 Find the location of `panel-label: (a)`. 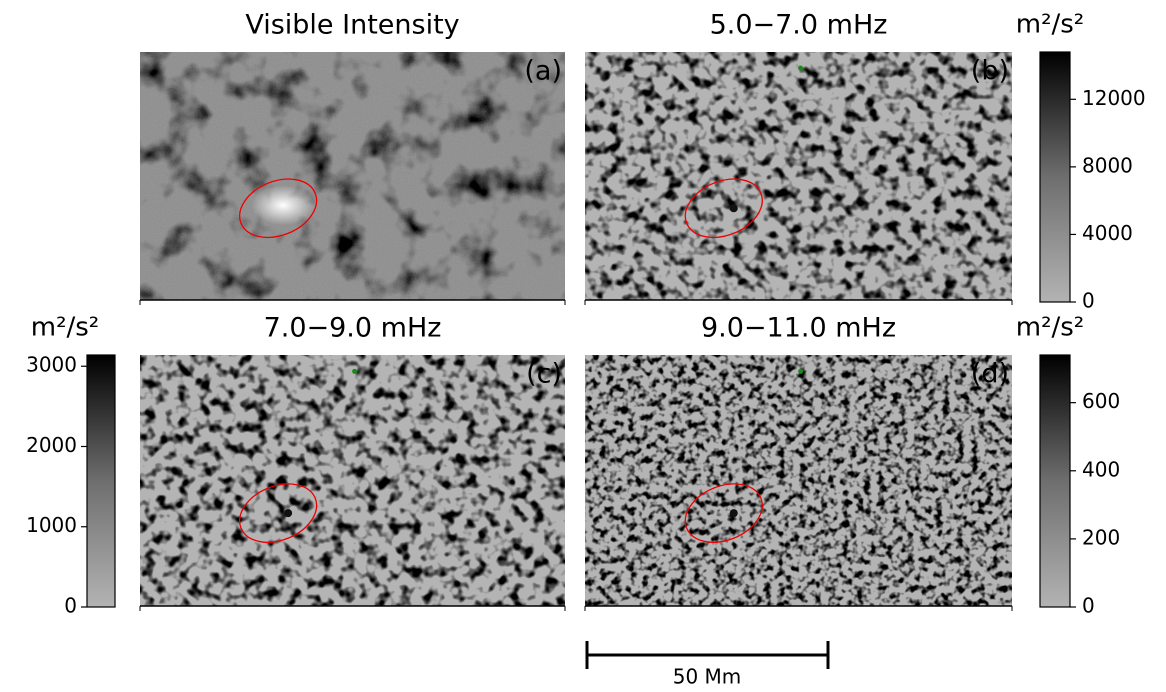

panel-label: (a) is located at coordinates (543, 71).